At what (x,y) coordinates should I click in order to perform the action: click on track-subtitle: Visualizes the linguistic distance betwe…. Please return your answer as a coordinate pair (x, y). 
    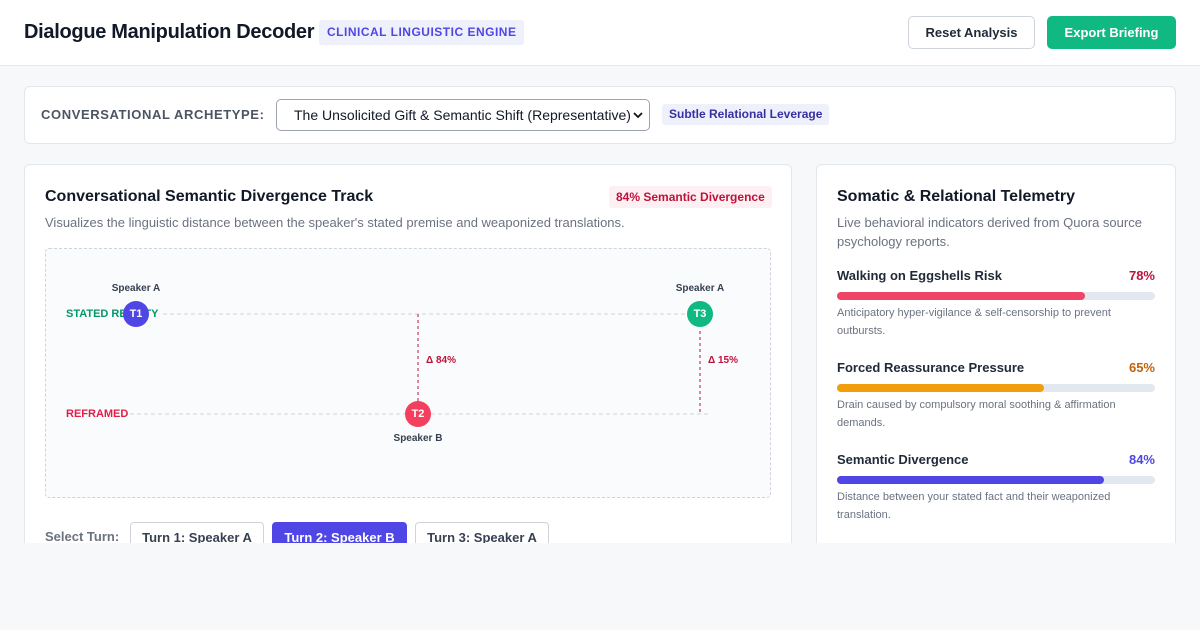
    Looking at the image, I should click on (335, 222).